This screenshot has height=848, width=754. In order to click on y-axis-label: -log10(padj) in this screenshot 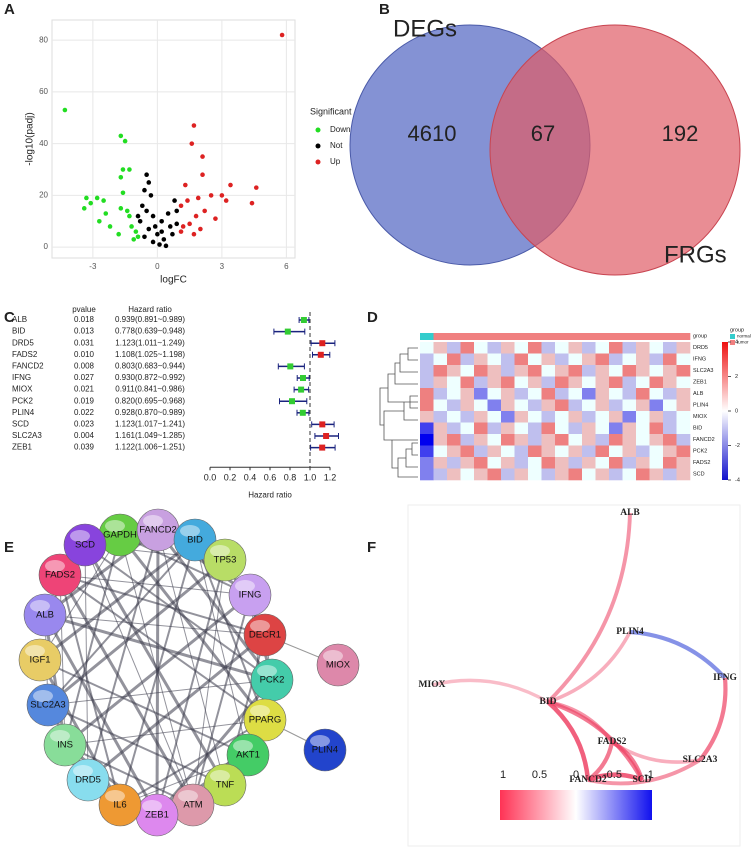, I will do `click(30, 138)`.